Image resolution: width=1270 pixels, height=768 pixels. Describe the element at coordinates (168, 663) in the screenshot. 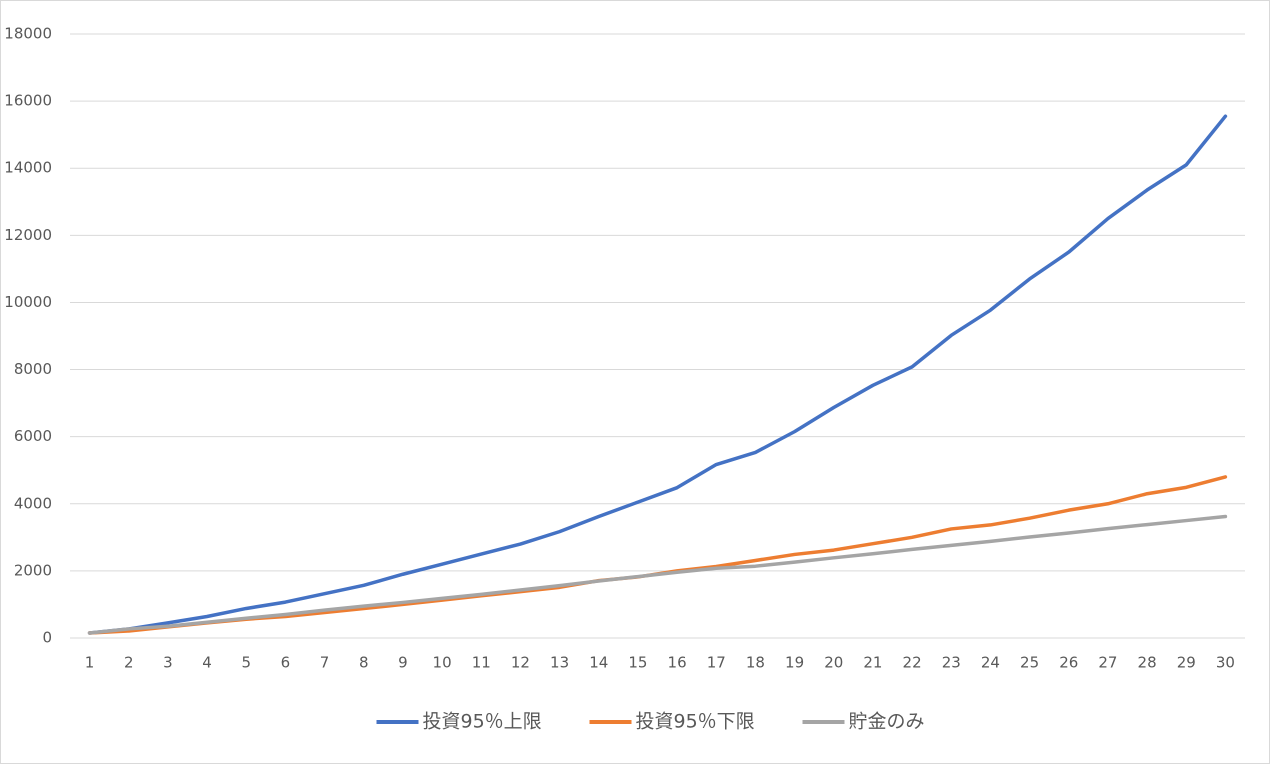

I see `x-tick-label: 3` at that location.